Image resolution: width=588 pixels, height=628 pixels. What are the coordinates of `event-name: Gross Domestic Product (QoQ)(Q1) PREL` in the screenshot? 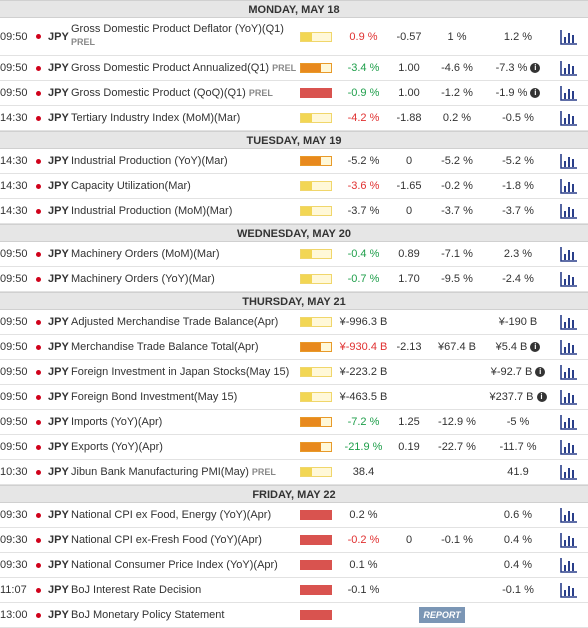 It's located at (184, 93).